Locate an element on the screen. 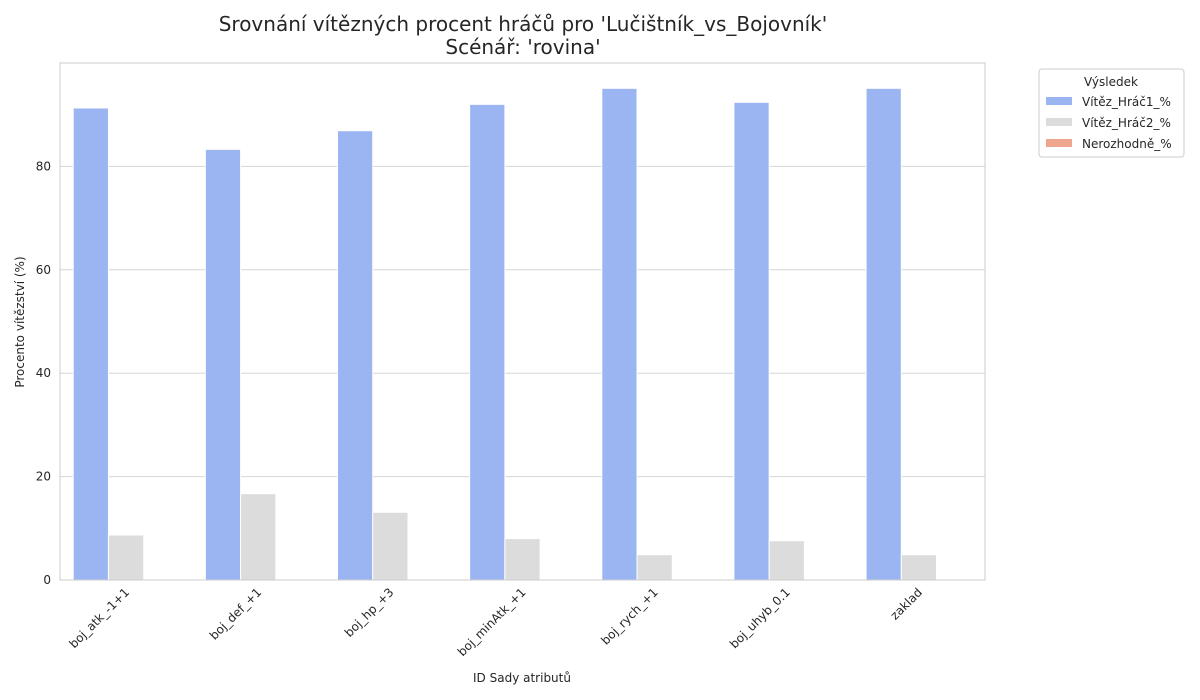  legend-label-nerozhodn: Nerozhodně_% is located at coordinates (1127, 144).